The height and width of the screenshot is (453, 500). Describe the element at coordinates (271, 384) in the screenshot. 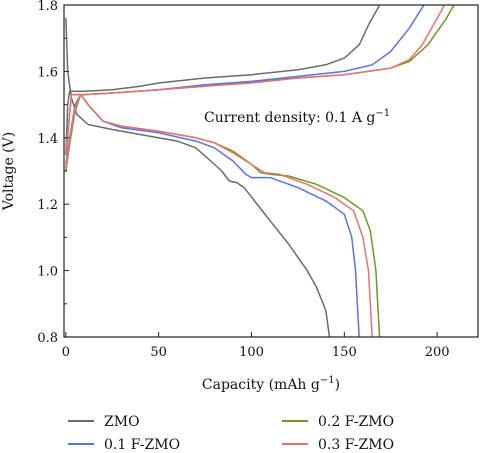

I see `x-axis-title: Capacity (mAh g−1)` at that location.